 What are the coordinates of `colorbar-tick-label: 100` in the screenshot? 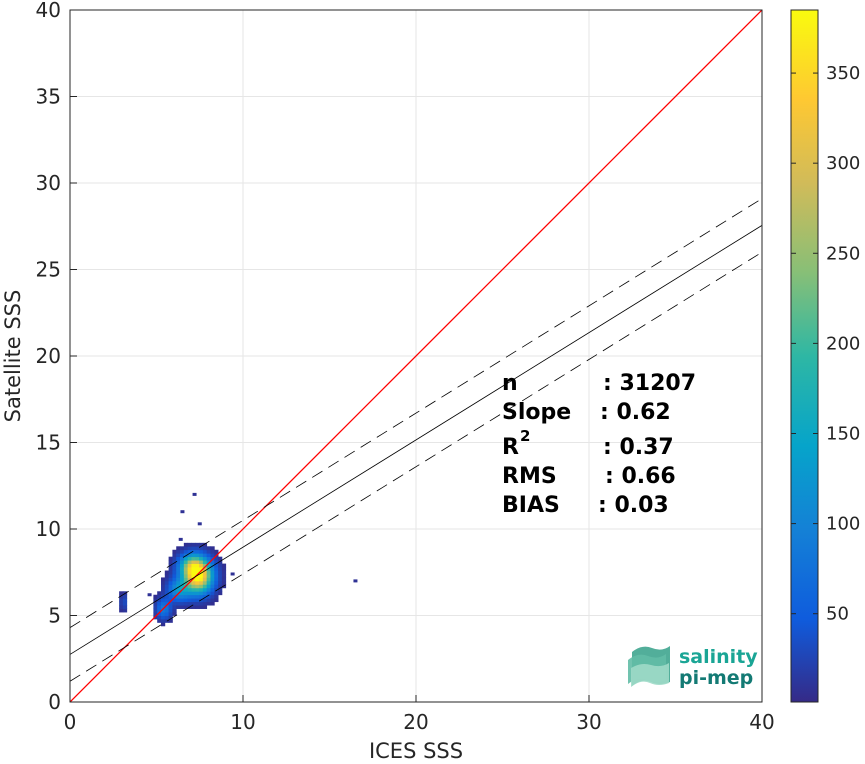 It's located at (843, 524).